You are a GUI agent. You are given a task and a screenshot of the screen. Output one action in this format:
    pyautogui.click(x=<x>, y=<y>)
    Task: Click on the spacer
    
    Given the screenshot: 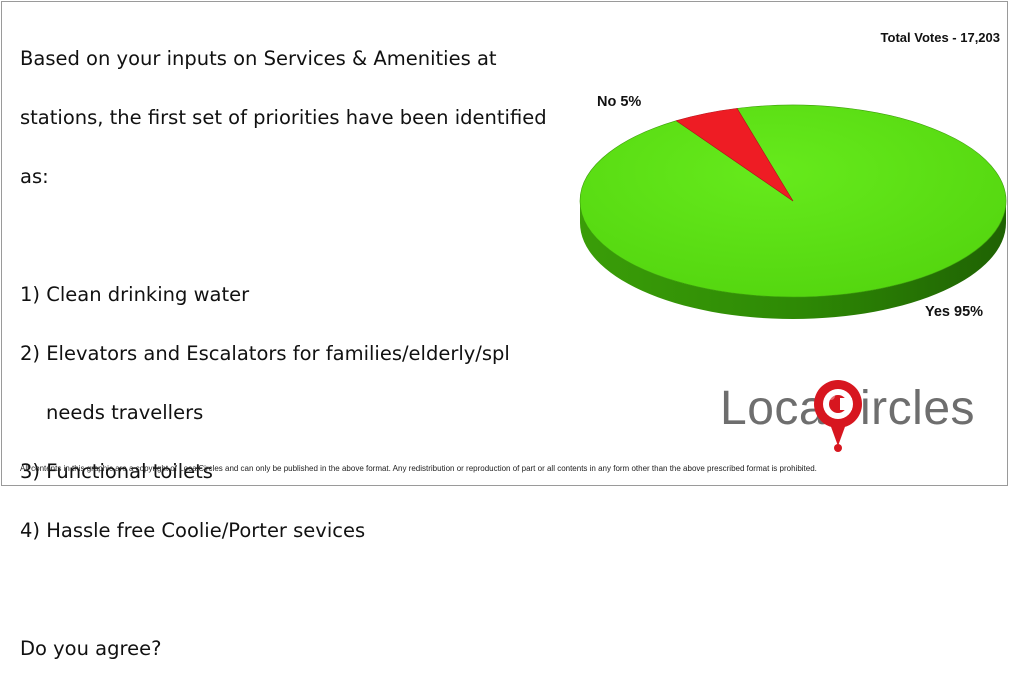 What is the action you would take?
    pyautogui.click(x=300, y=590)
    